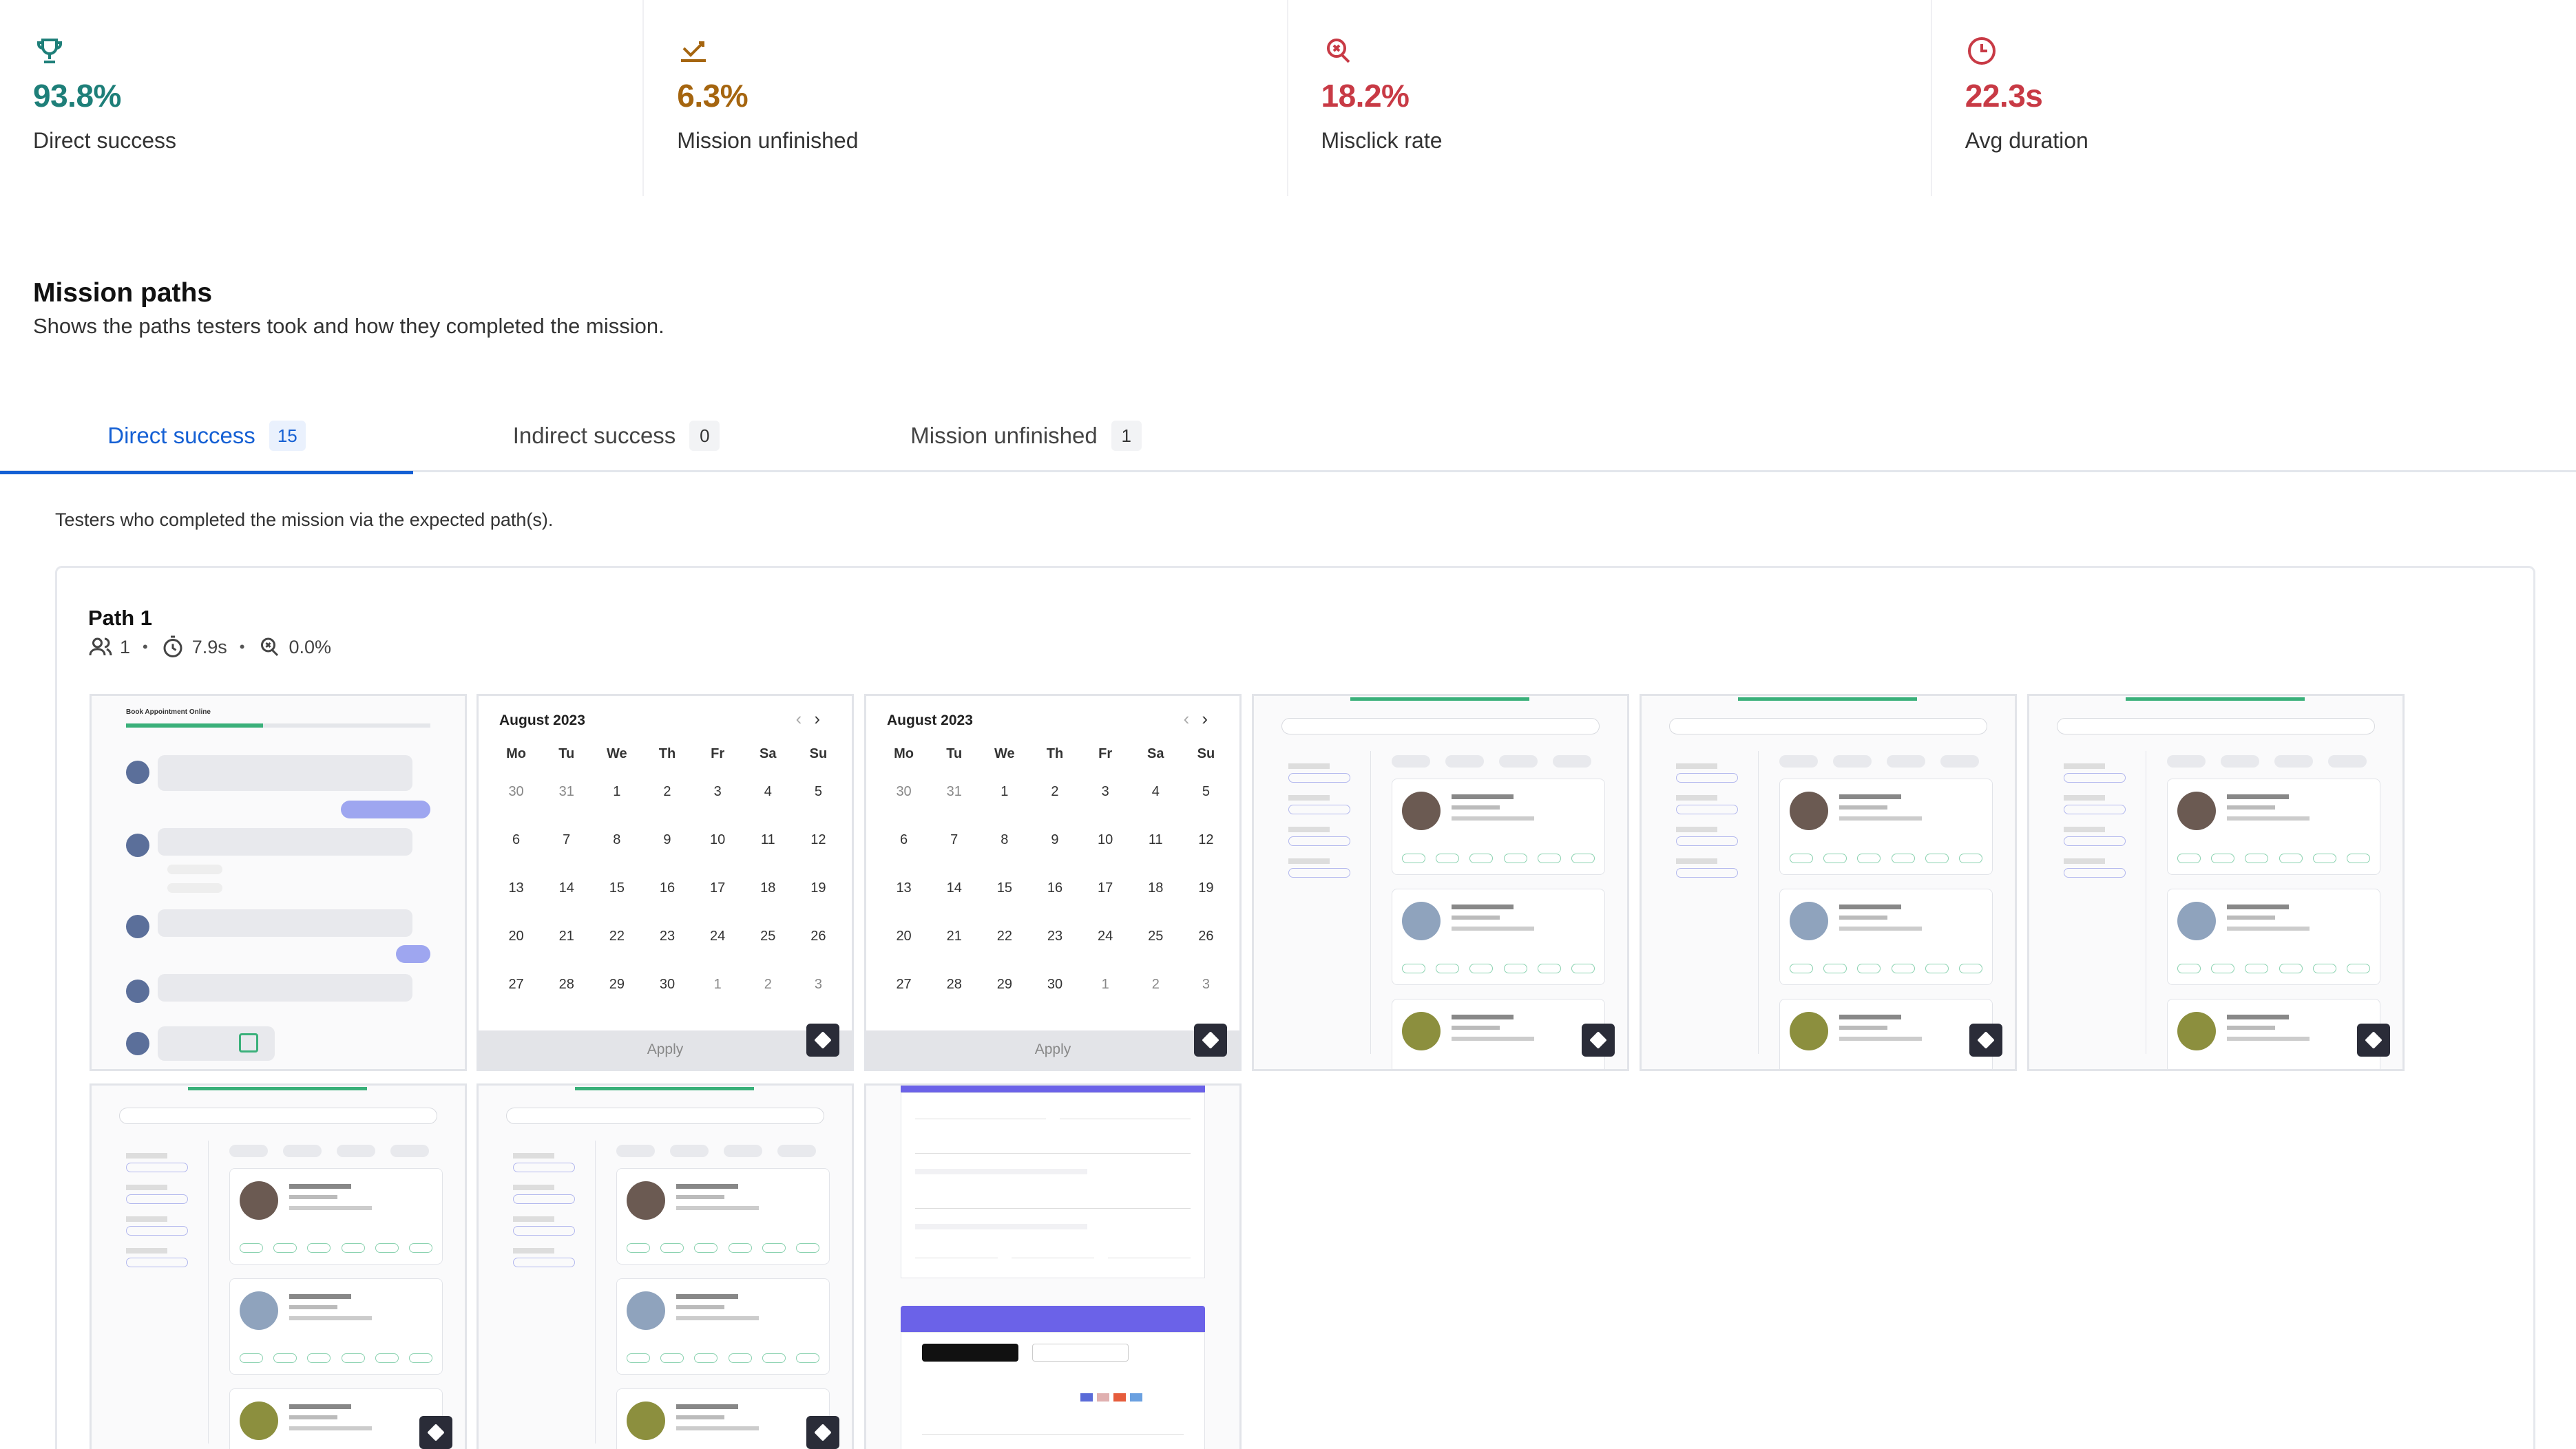 Image resolution: width=2576 pixels, height=1449 pixels. I want to click on metric-value: 22.3s, so click(2004, 96).